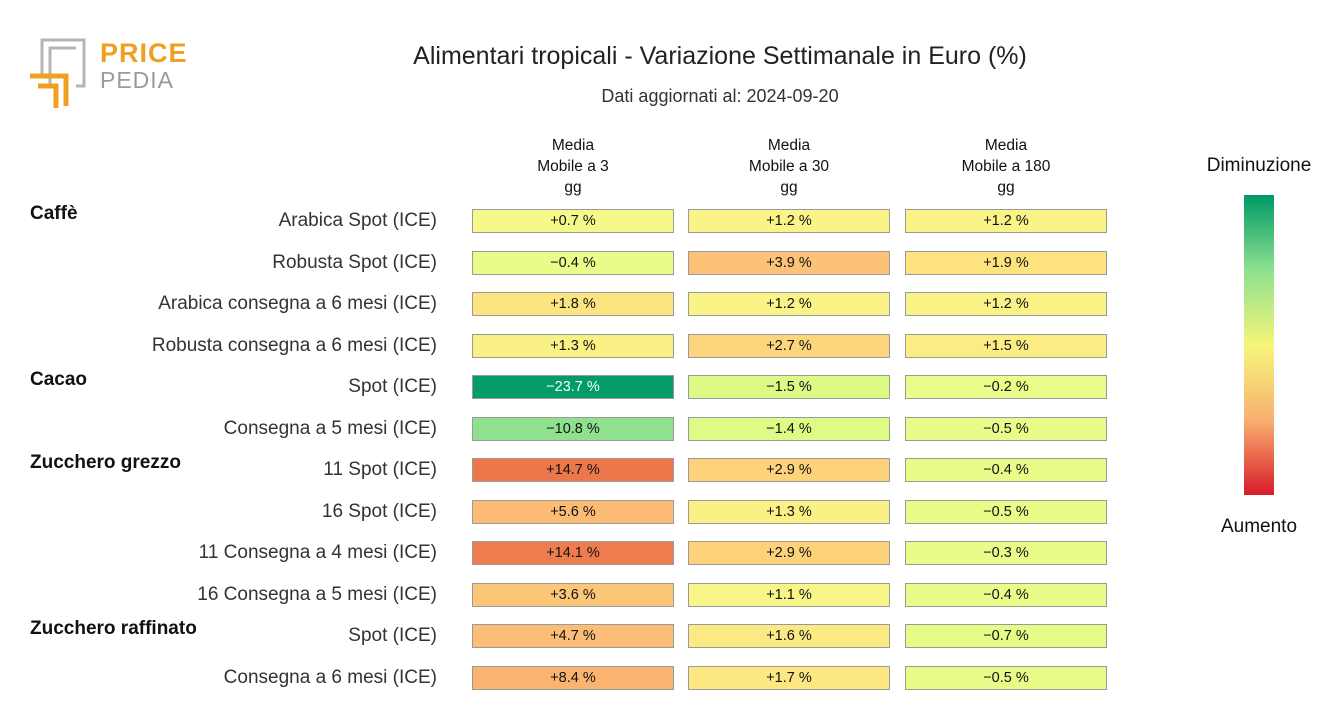 The height and width of the screenshot is (720, 1320). Describe the element at coordinates (573, 677) in the screenshot. I see `heatmap-cell: +8.4 %` at that location.